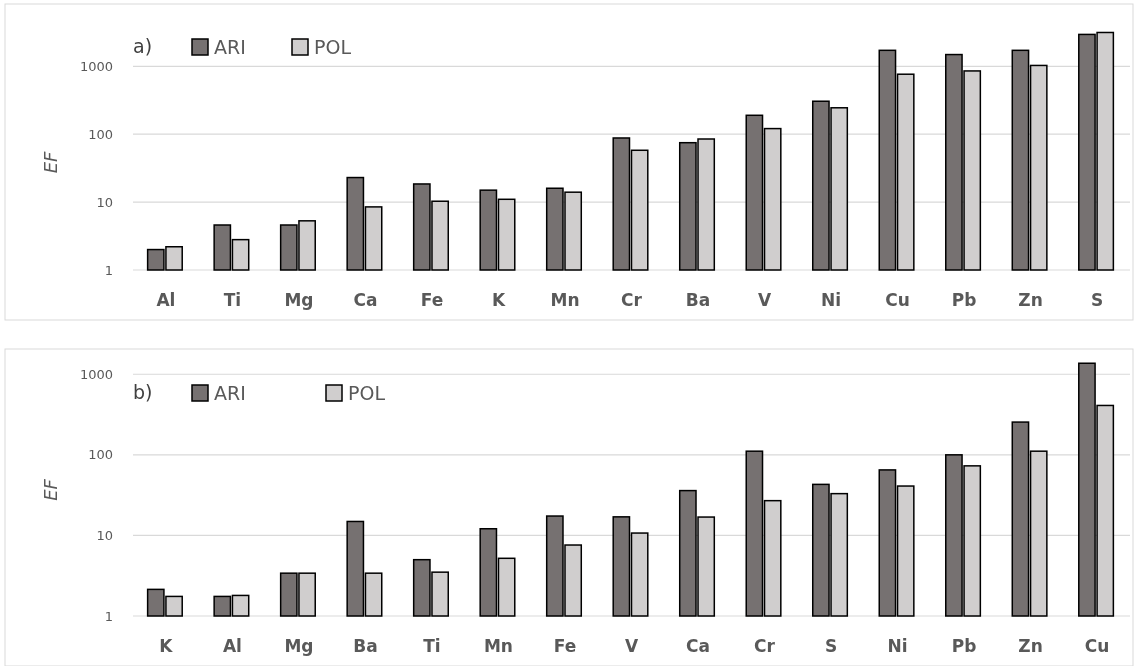  What do you see at coordinates (143, 392) in the screenshot?
I see `text: b)` at bounding box center [143, 392].